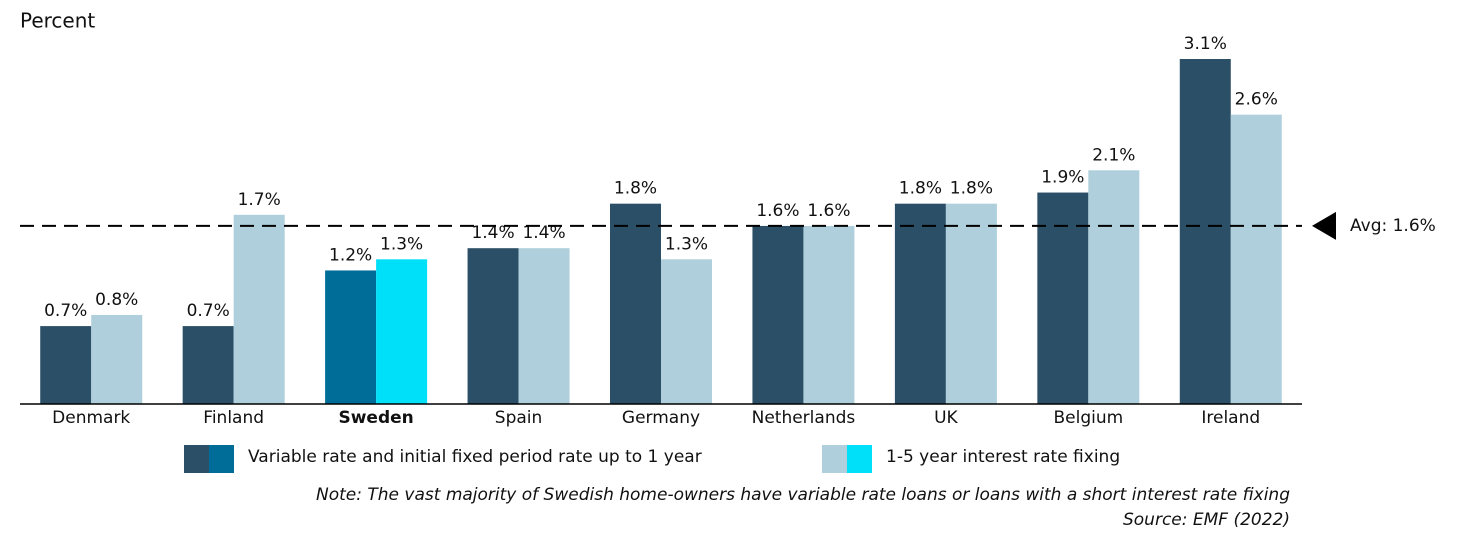  What do you see at coordinates (1230, 418) in the screenshot?
I see `x-tick-label: Ireland` at bounding box center [1230, 418].